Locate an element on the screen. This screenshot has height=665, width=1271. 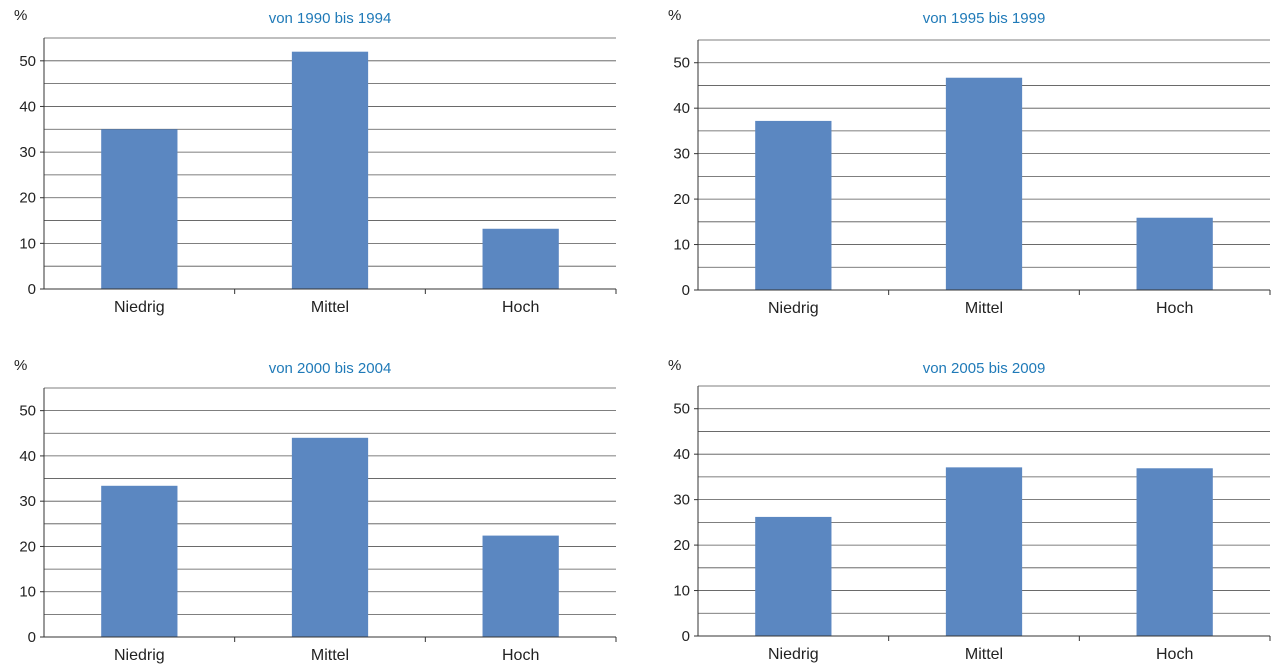
chart-title: von 2000 bis 2004 is located at coordinates (330, 368).